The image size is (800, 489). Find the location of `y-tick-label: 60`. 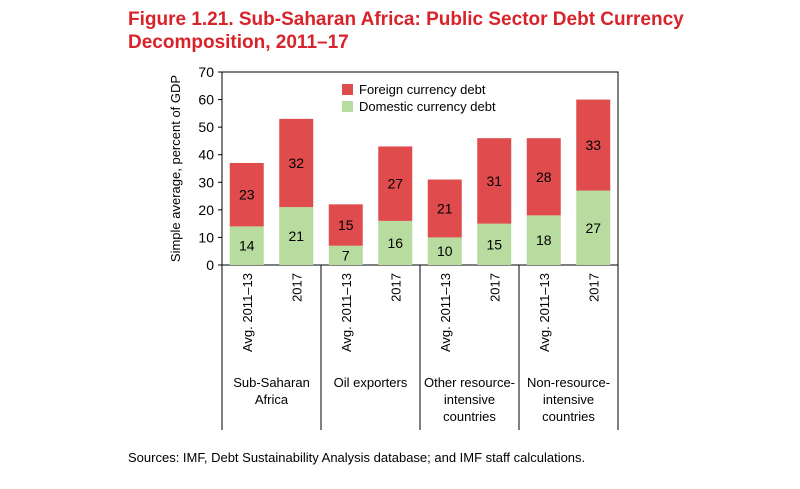

y-tick-label: 60 is located at coordinates (206, 100).